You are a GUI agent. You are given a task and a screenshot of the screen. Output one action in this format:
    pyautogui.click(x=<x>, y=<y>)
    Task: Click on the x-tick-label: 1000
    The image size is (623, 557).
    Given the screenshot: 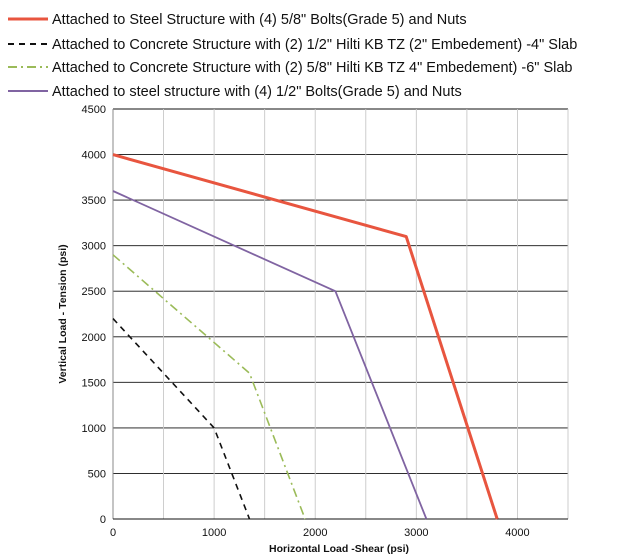 What is the action you would take?
    pyautogui.click(x=214, y=533)
    